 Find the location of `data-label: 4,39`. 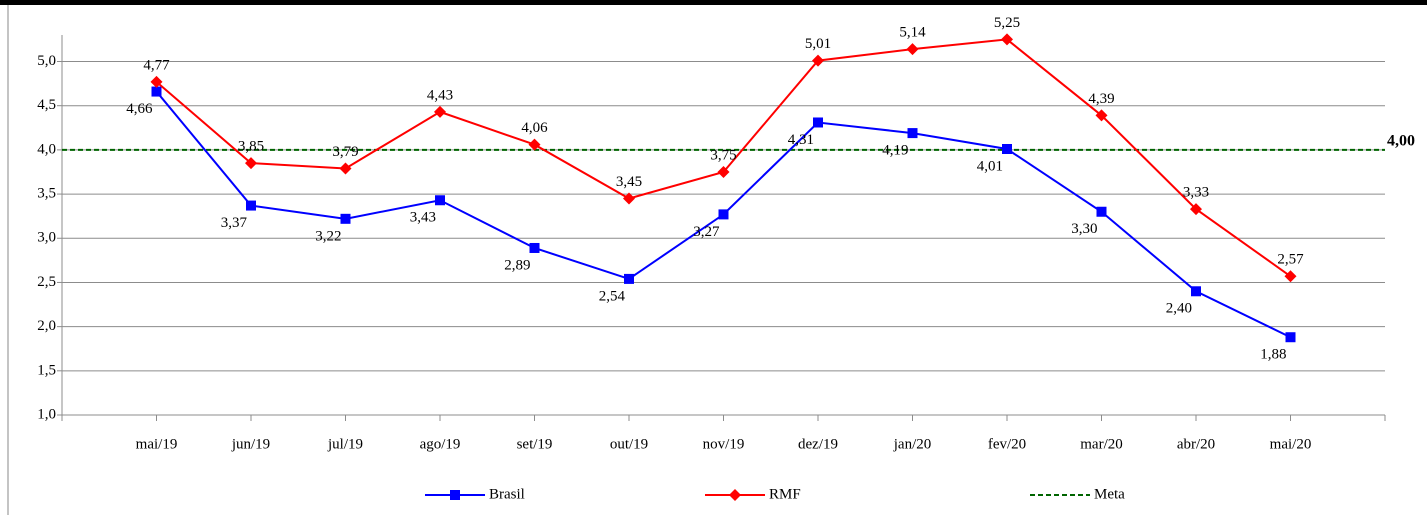

data-label: 4,39 is located at coordinates (1101, 99).